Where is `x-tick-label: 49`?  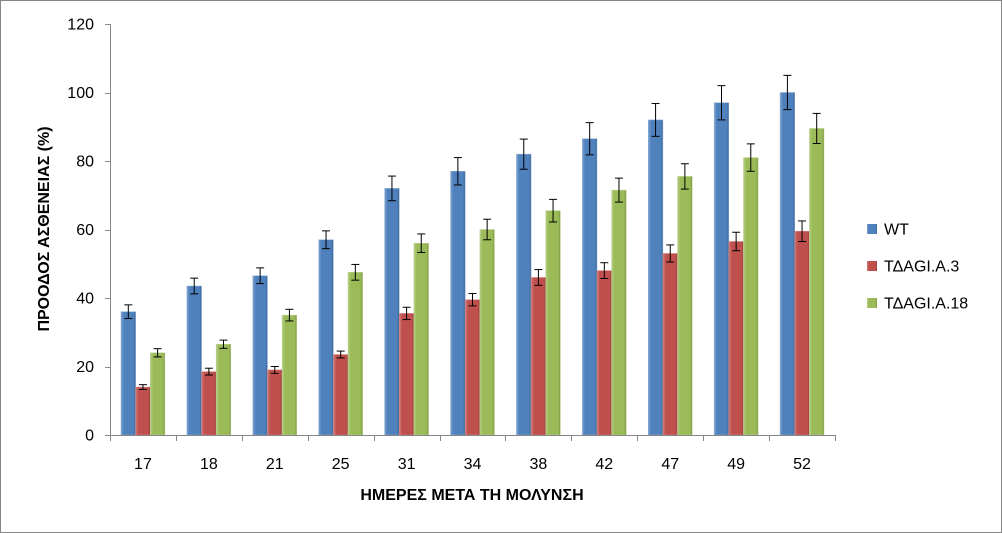 x-tick-label: 49 is located at coordinates (736, 464).